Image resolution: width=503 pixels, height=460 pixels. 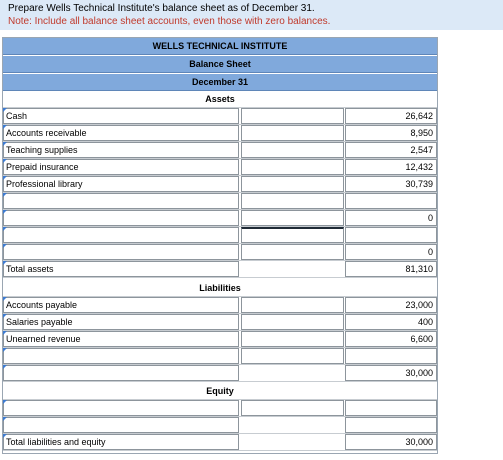 I want to click on amount-field: 400, so click(x=391, y=322).